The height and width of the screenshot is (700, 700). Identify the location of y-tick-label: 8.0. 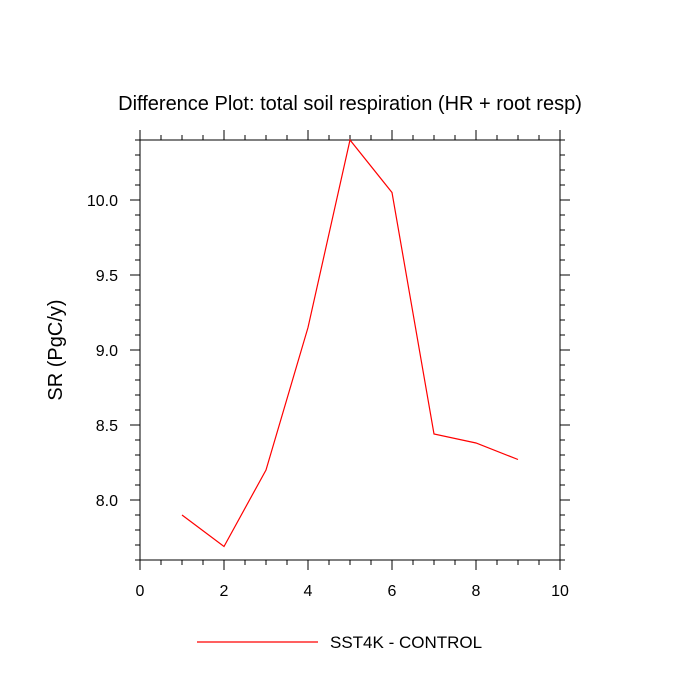
(107, 501).